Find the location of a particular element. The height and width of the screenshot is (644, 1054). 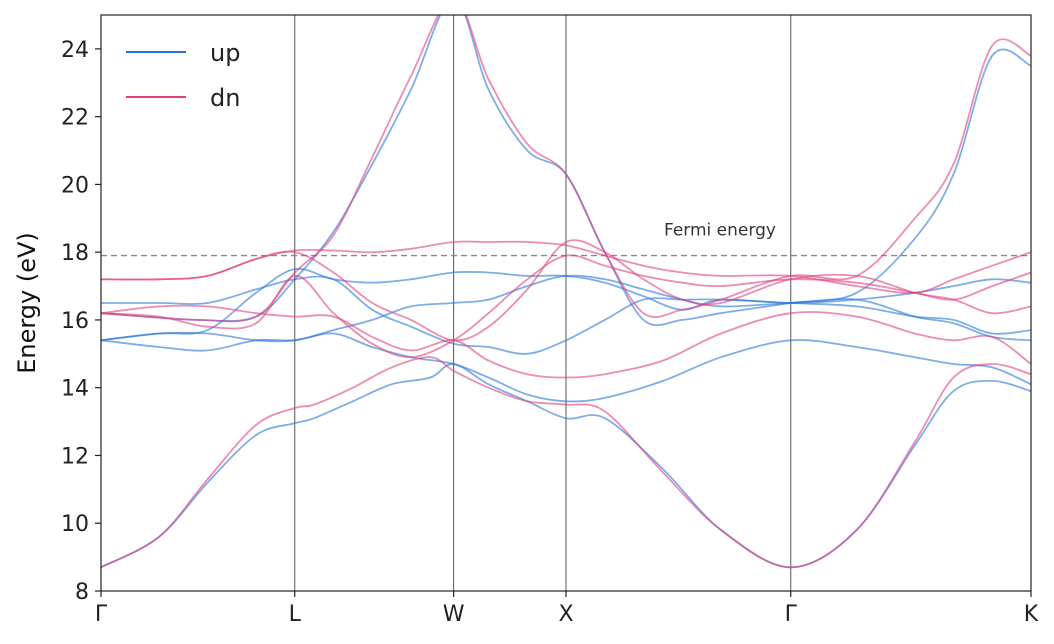

ytick-label-22: 22 is located at coordinates (75, 118).